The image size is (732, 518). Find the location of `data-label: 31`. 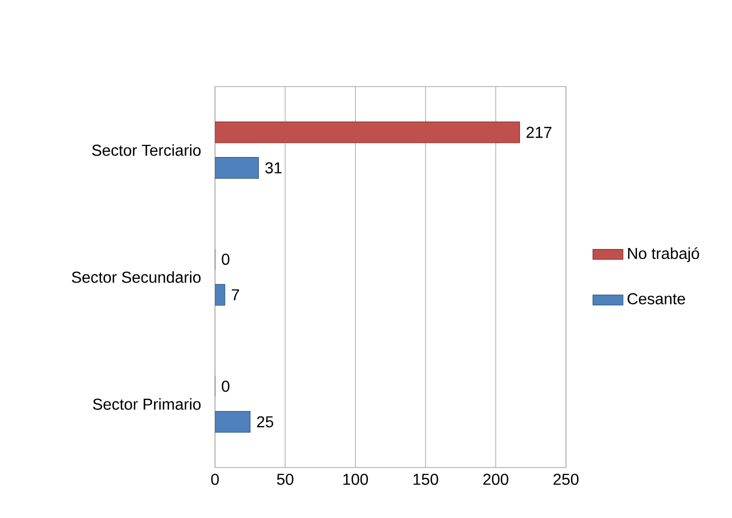

data-label: 31 is located at coordinates (273, 168).